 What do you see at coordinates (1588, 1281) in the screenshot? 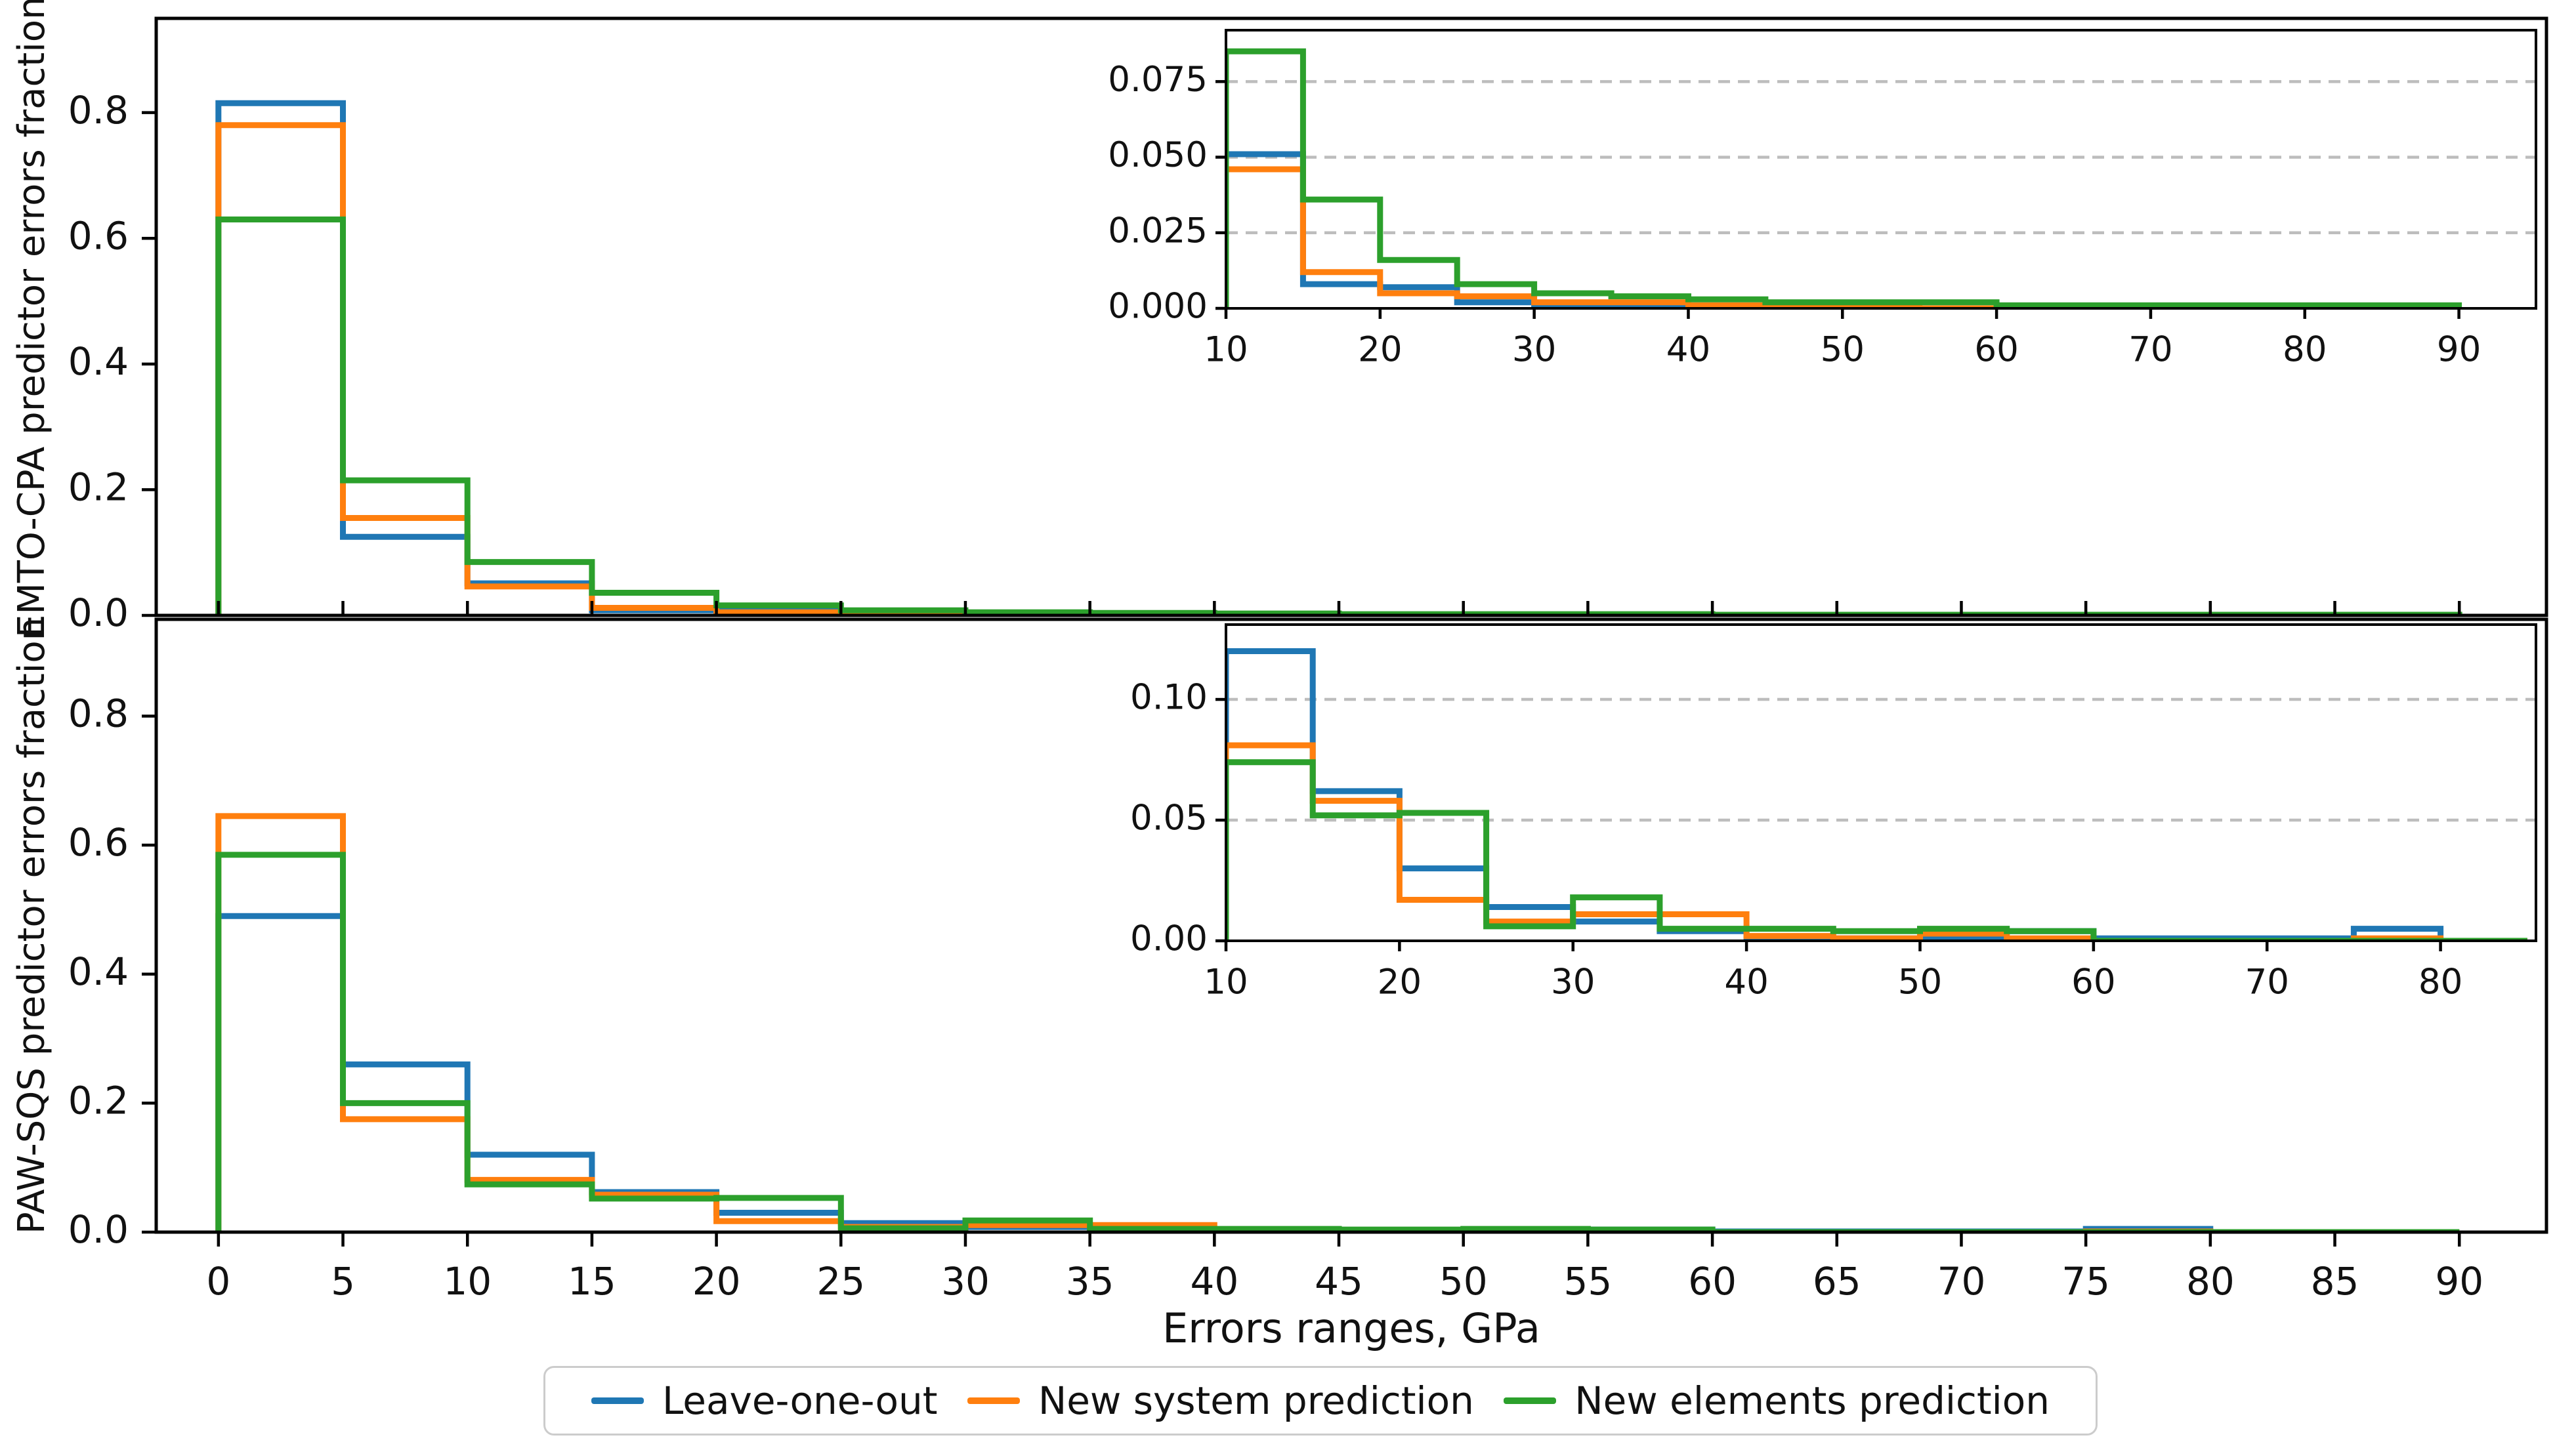
I see `x-tick-label: 55` at bounding box center [1588, 1281].